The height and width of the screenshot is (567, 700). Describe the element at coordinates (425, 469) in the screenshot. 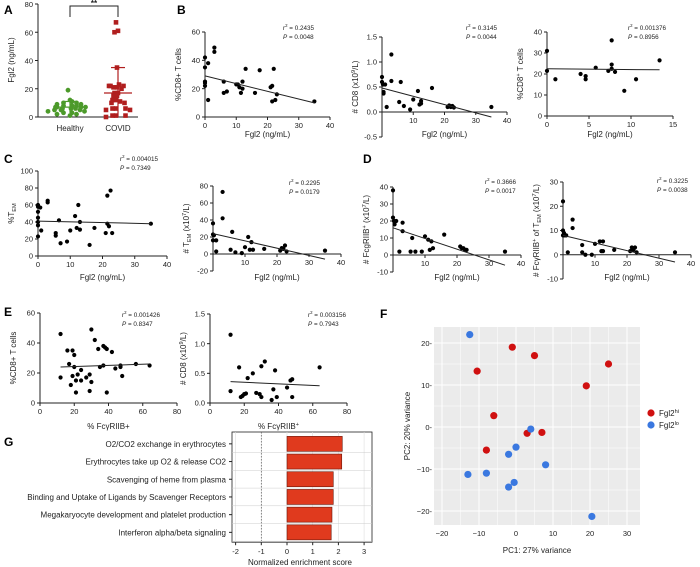

I see `y-tick-label: −10-` at that location.